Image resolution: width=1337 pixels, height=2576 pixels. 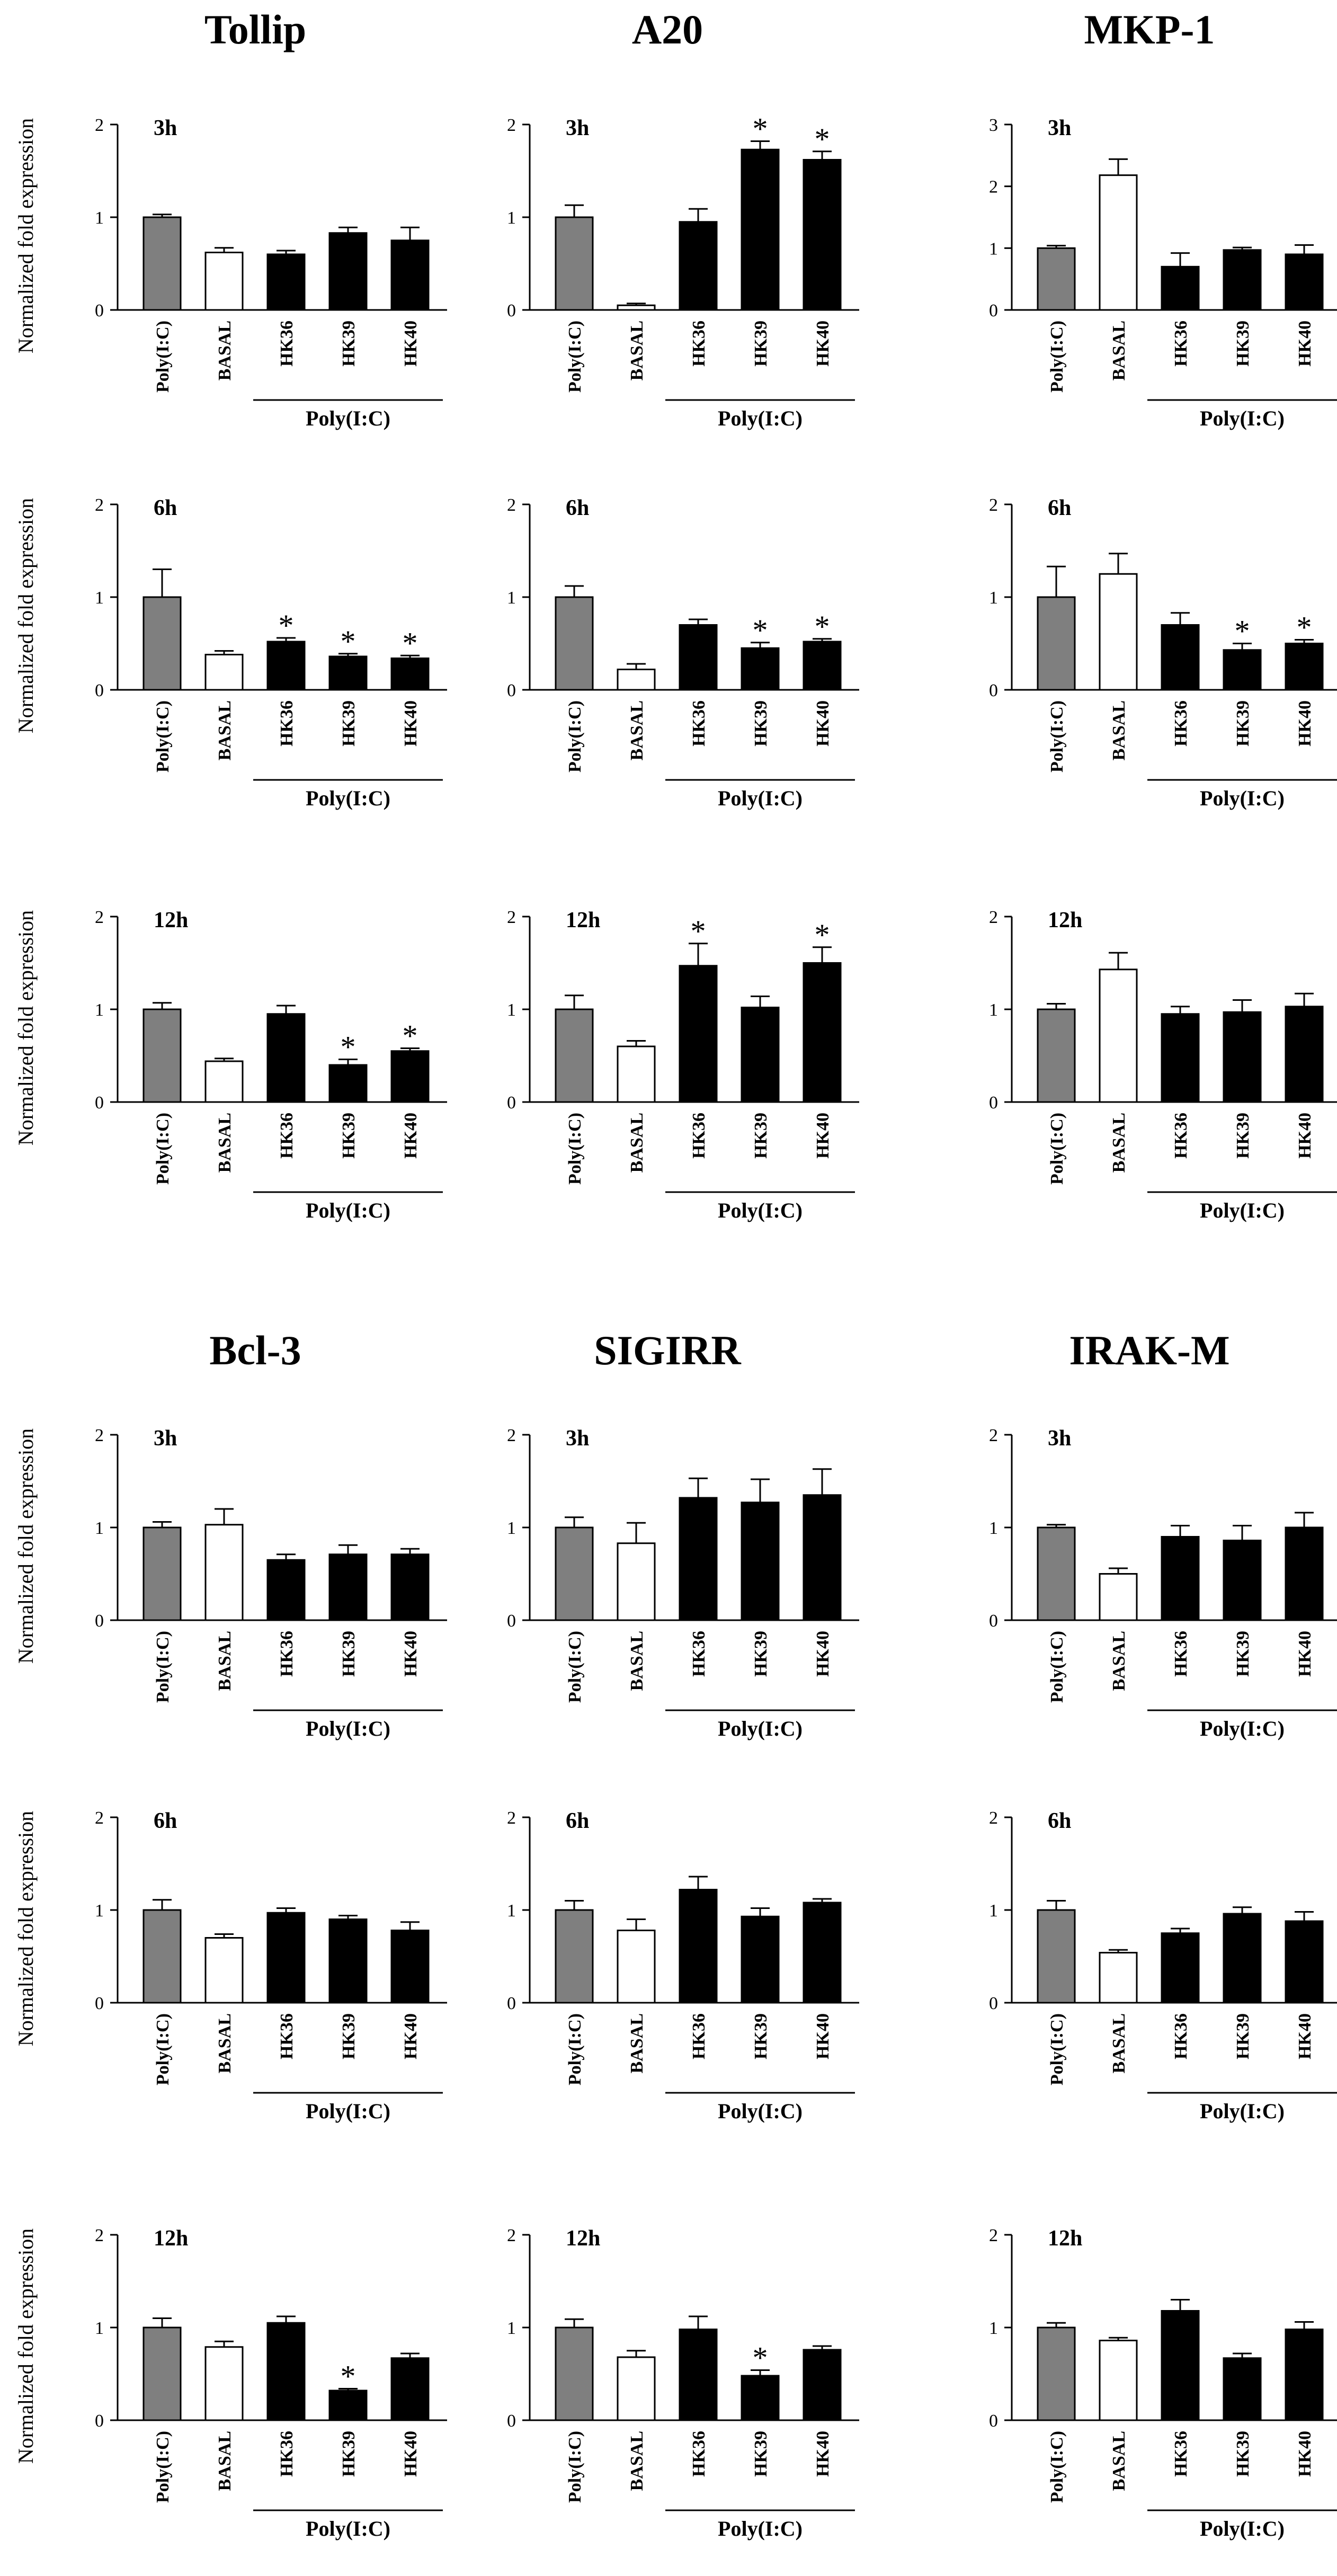 I want to click on gene-title: Tollip, so click(x=255, y=29).